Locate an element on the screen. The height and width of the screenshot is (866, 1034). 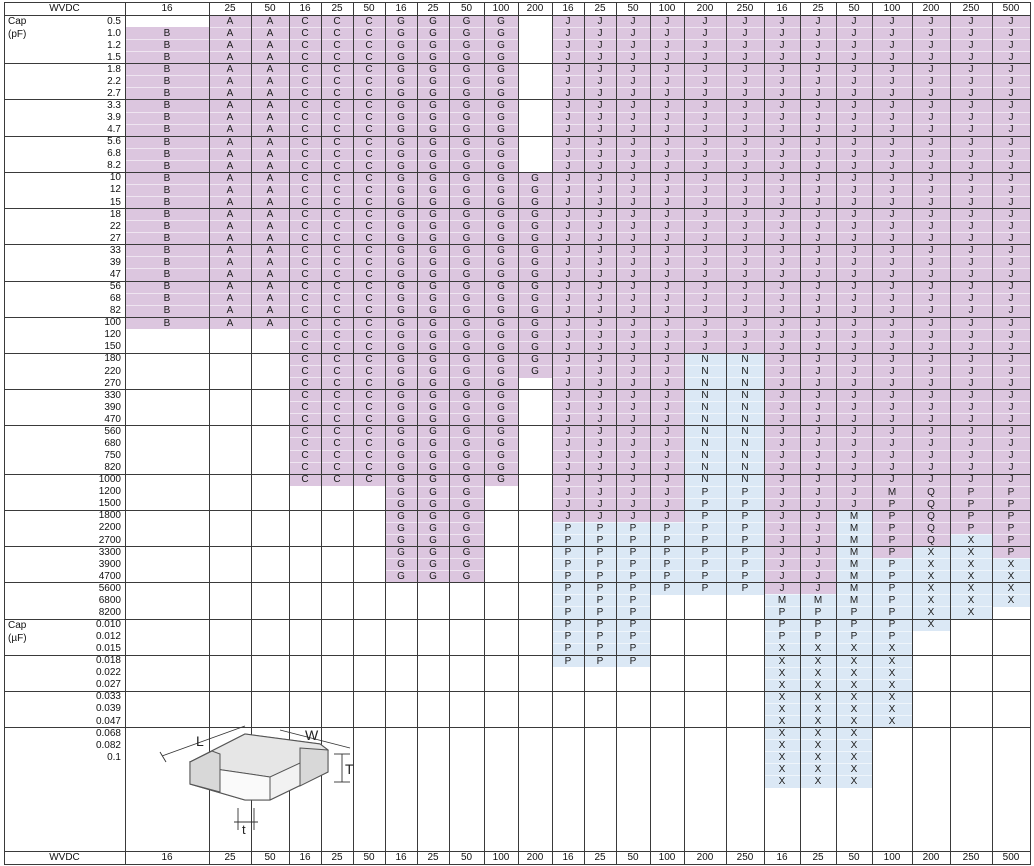
case-code: B is located at coordinates (167, 263).